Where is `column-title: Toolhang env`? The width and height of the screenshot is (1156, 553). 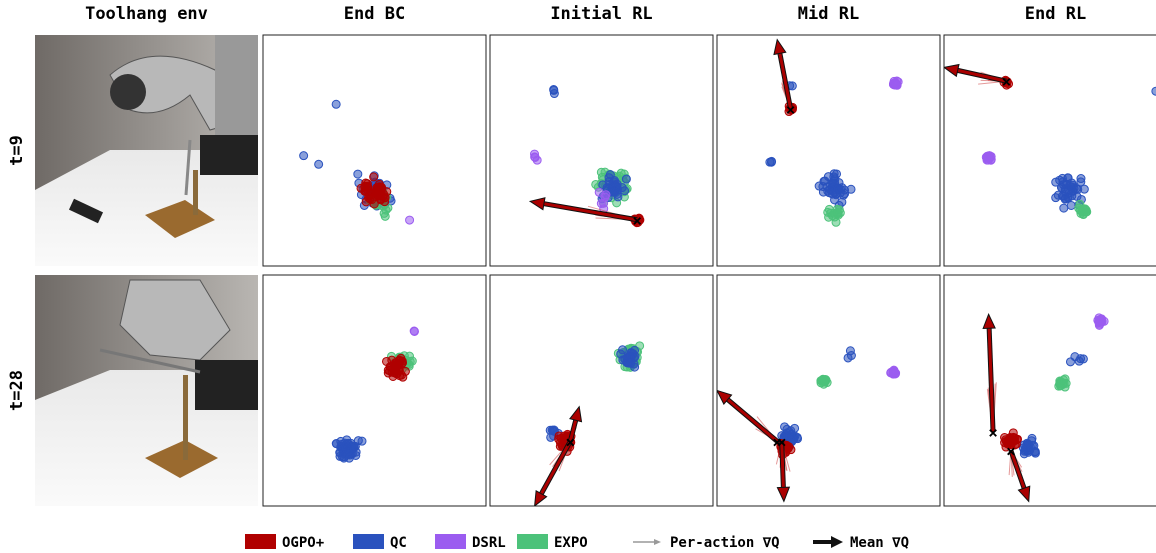
column-title: Toolhang env is located at coordinates (146, 14).